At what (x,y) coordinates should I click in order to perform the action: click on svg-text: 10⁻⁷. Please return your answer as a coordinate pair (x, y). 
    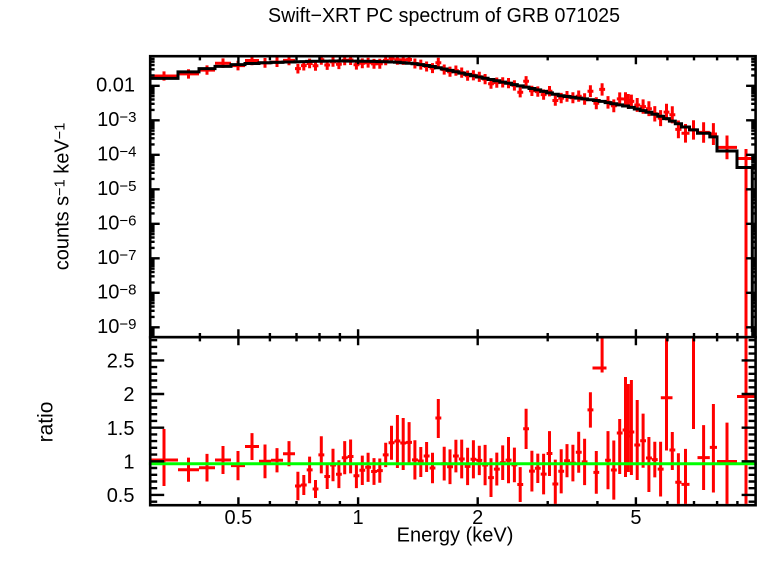
    Looking at the image, I should click on (116, 258).